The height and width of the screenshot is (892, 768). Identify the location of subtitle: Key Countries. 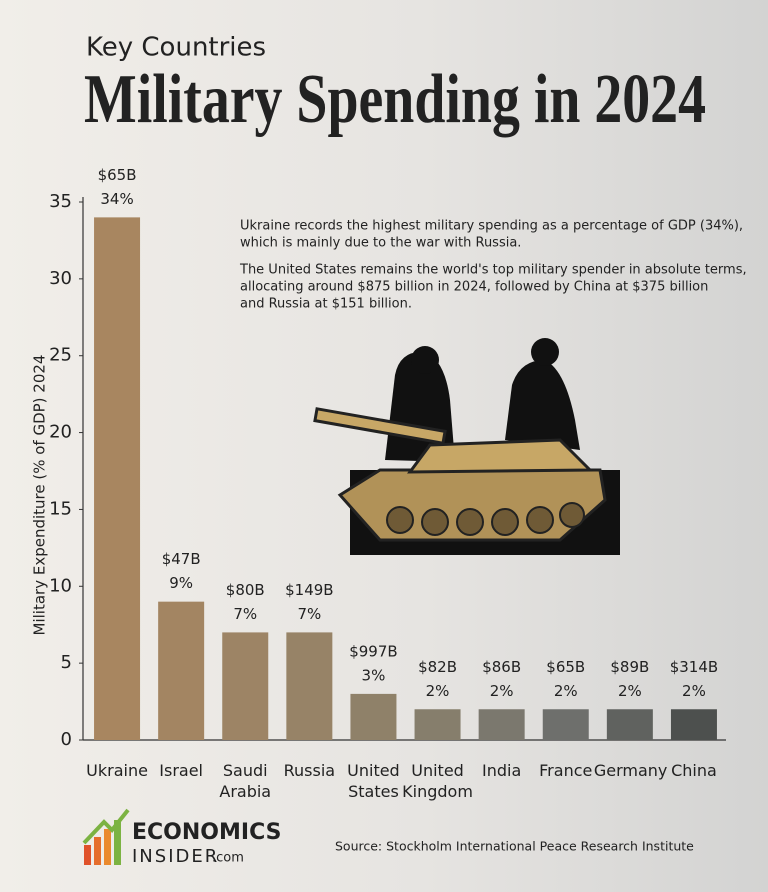
(176, 48).